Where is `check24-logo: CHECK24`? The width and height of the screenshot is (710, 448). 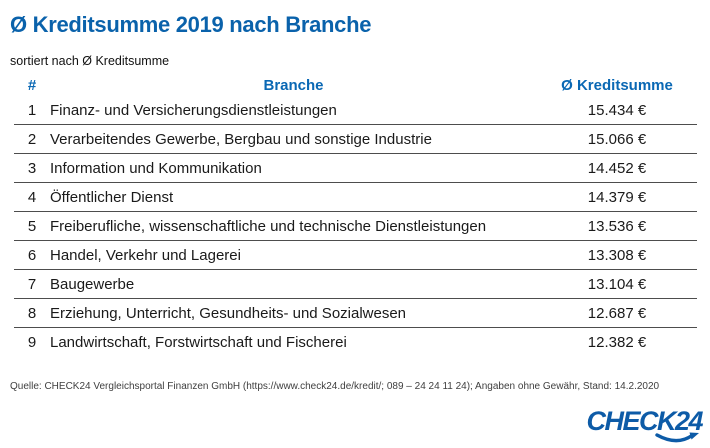
check24-logo: CHECK24 is located at coordinates (644, 424).